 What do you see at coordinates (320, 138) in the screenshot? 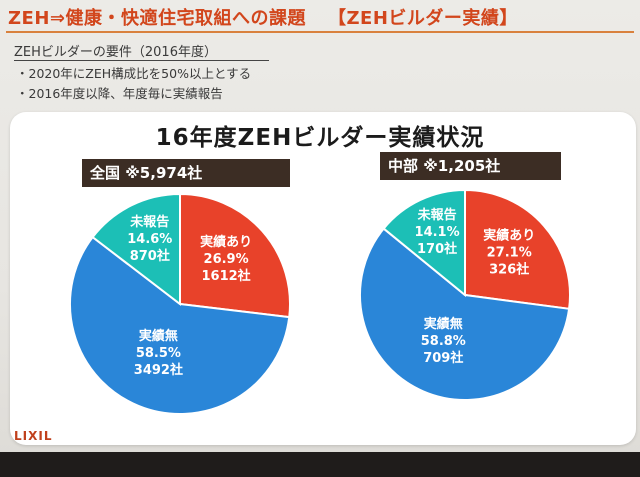
I see `chart-title: 16年度ZEHビルダー実績状況` at bounding box center [320, 138].